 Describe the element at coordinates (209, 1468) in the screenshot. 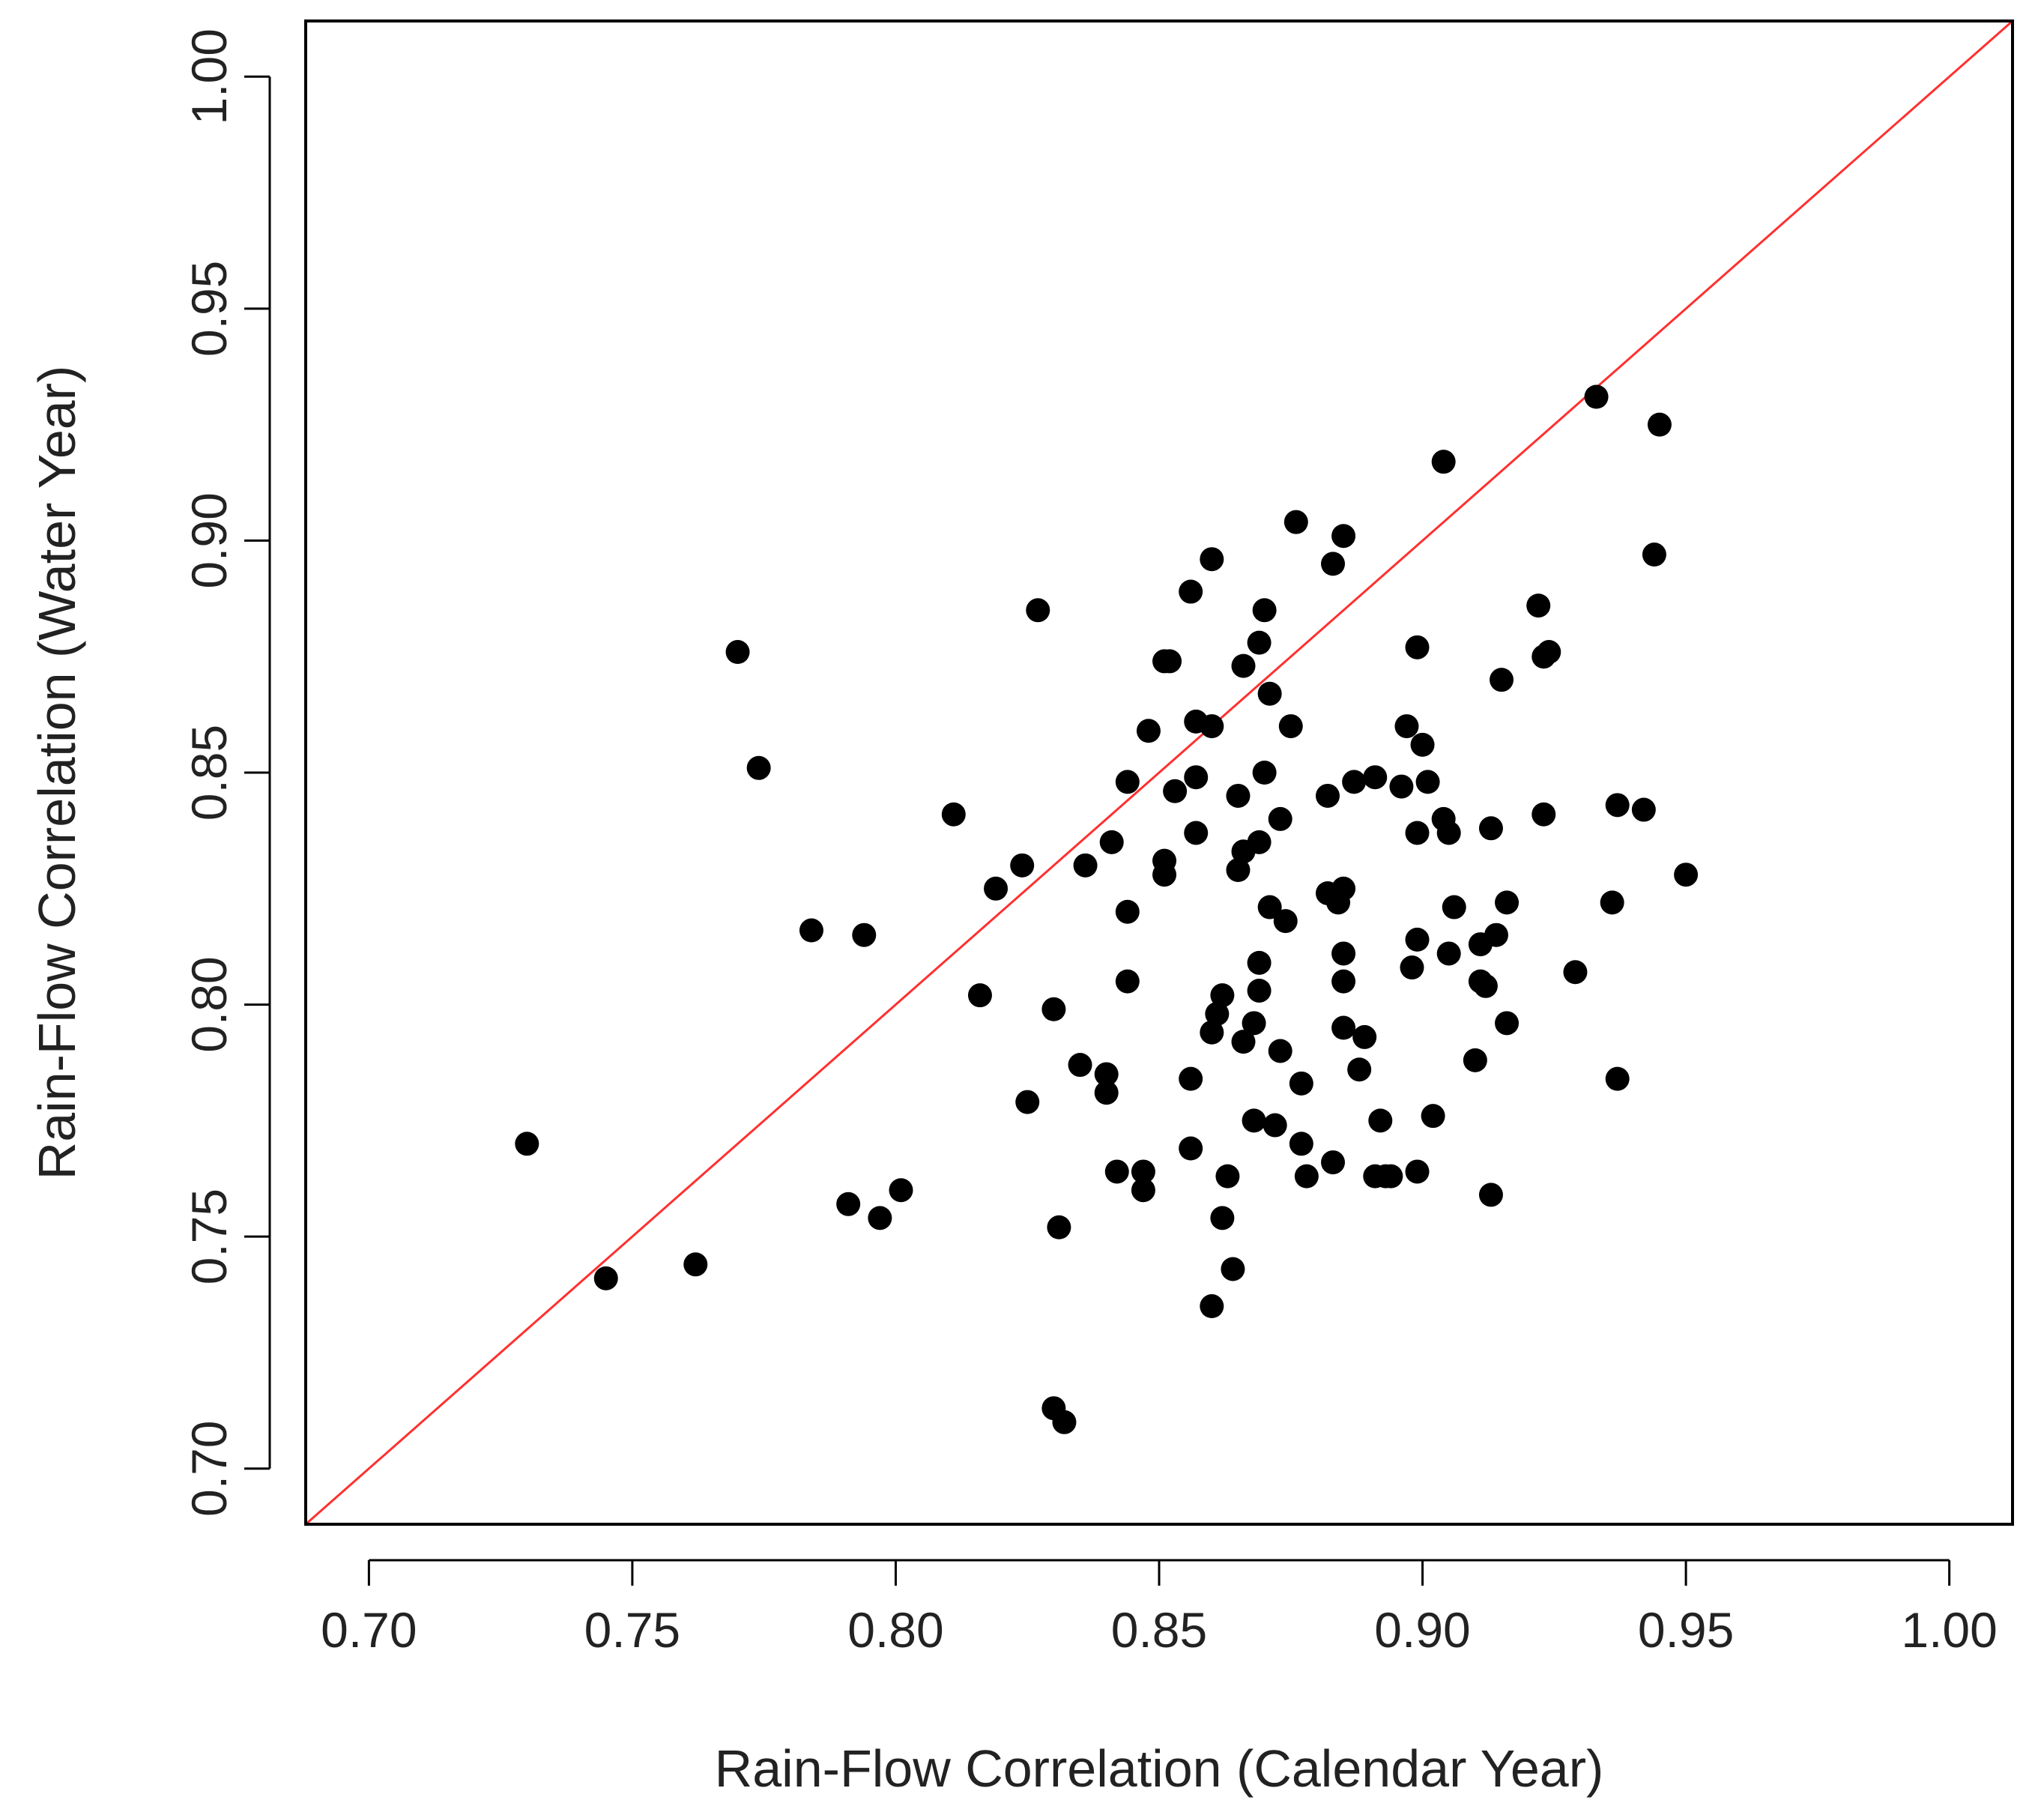

I see `y-tick-label: 0.70` at that location.